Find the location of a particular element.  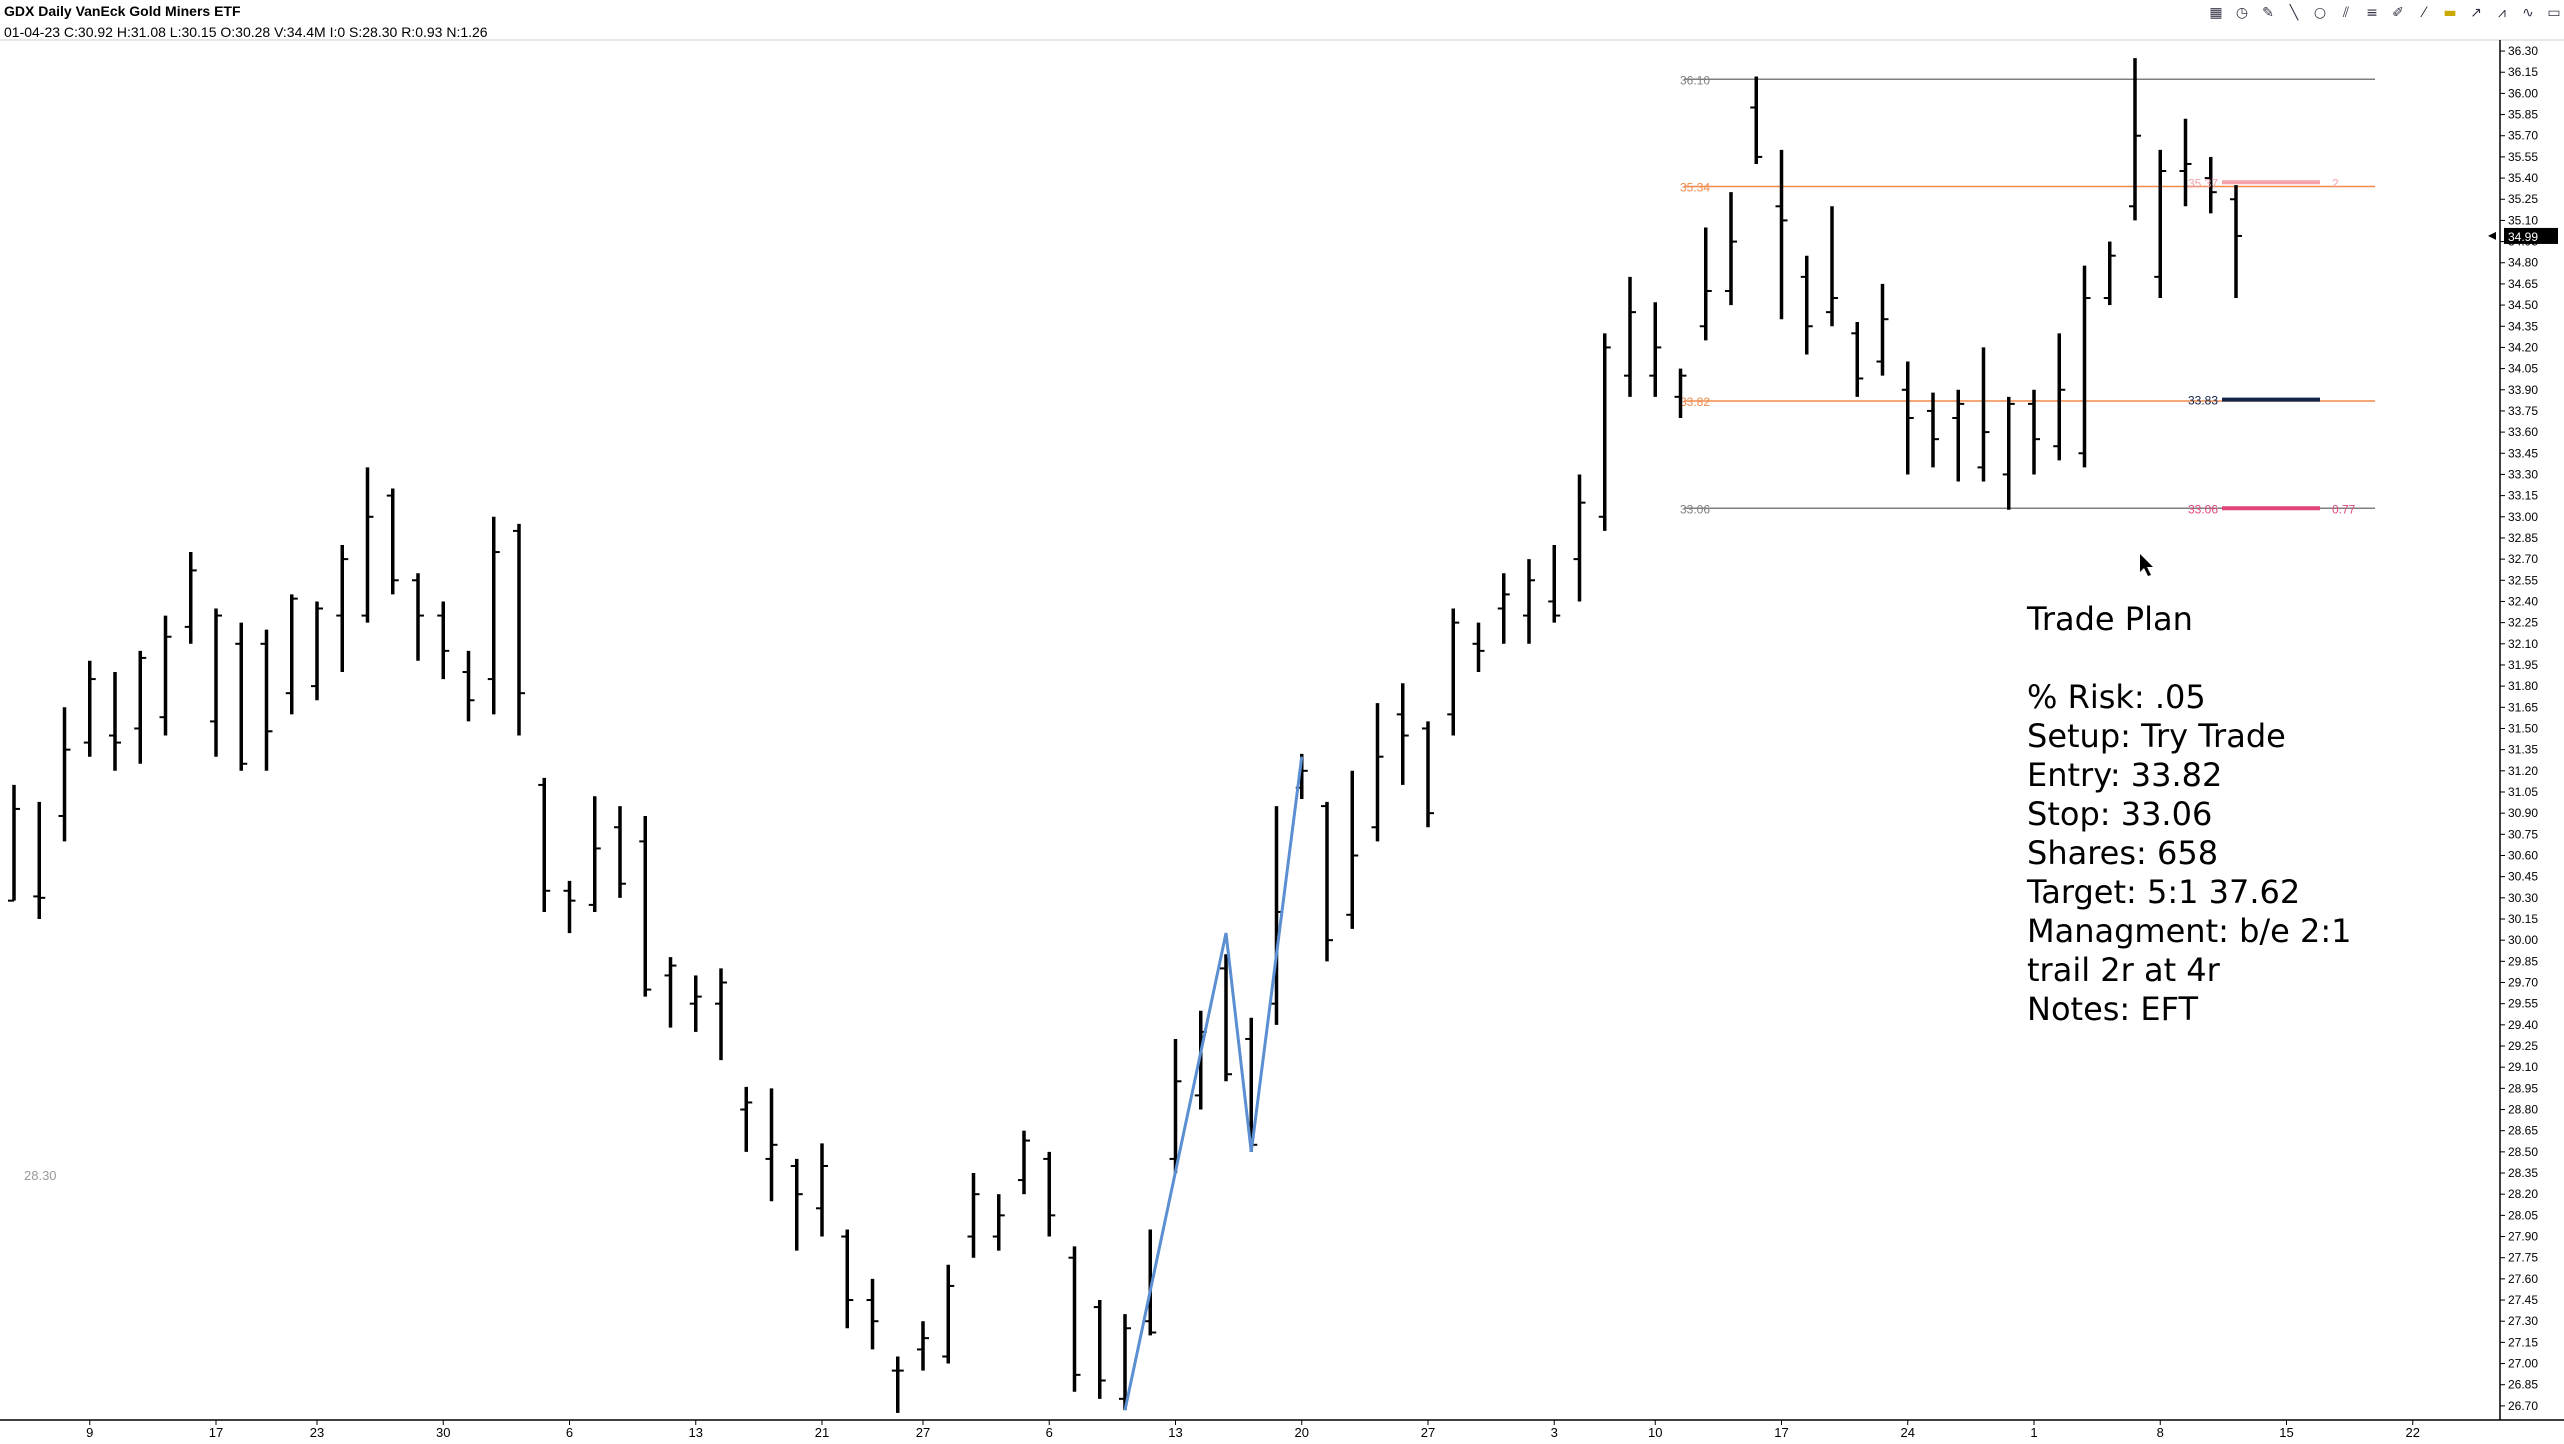

y-tick-label: 30.00 is located at coordinates (2523, 940).